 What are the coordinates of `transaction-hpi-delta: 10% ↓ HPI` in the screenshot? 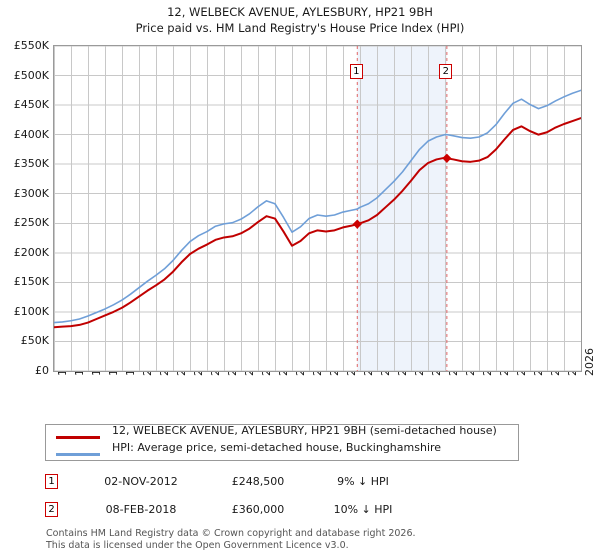 It's located at (363, 509).